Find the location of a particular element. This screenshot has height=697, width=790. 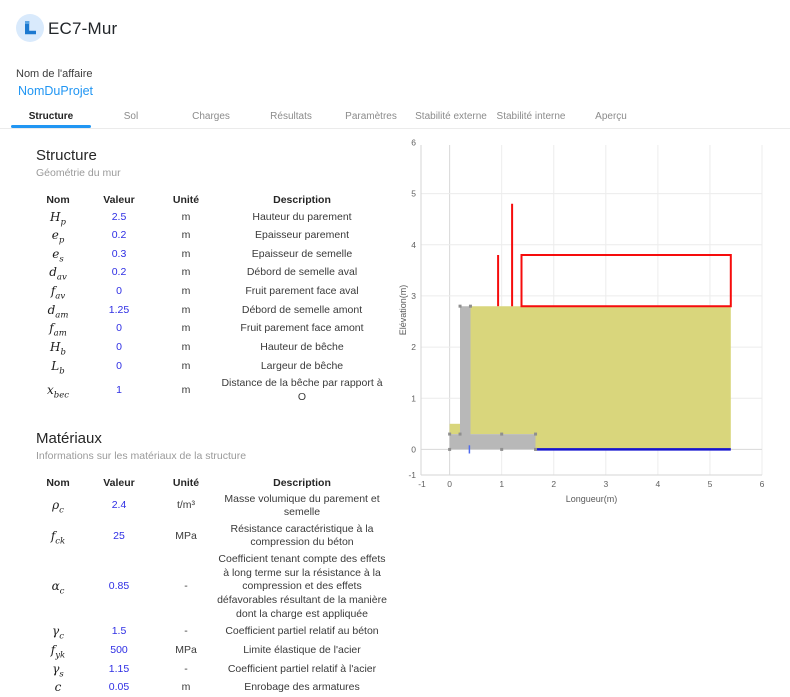

param-description: Distance de la bêche par rapport à O is located at coordinates (302, 390).